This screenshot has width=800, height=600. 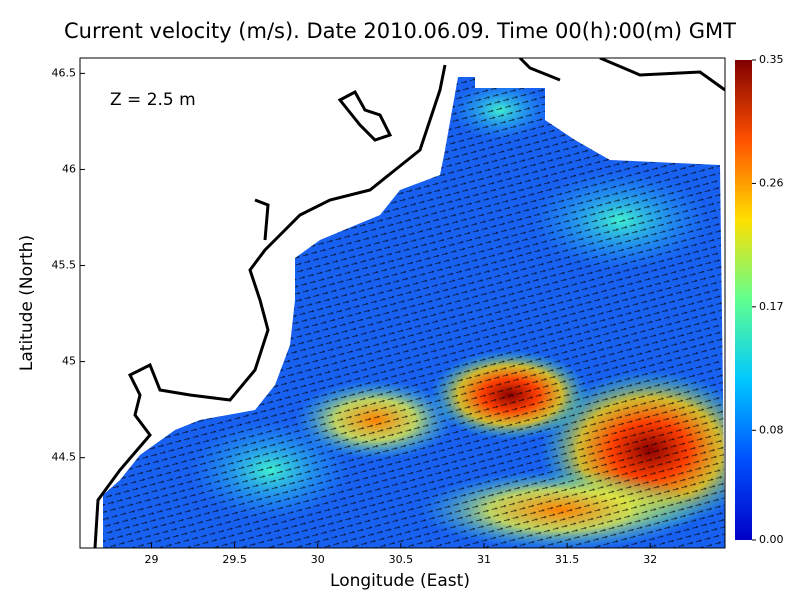 I want to click on x-tick-label: 31.5, so click(x=567, y=559).